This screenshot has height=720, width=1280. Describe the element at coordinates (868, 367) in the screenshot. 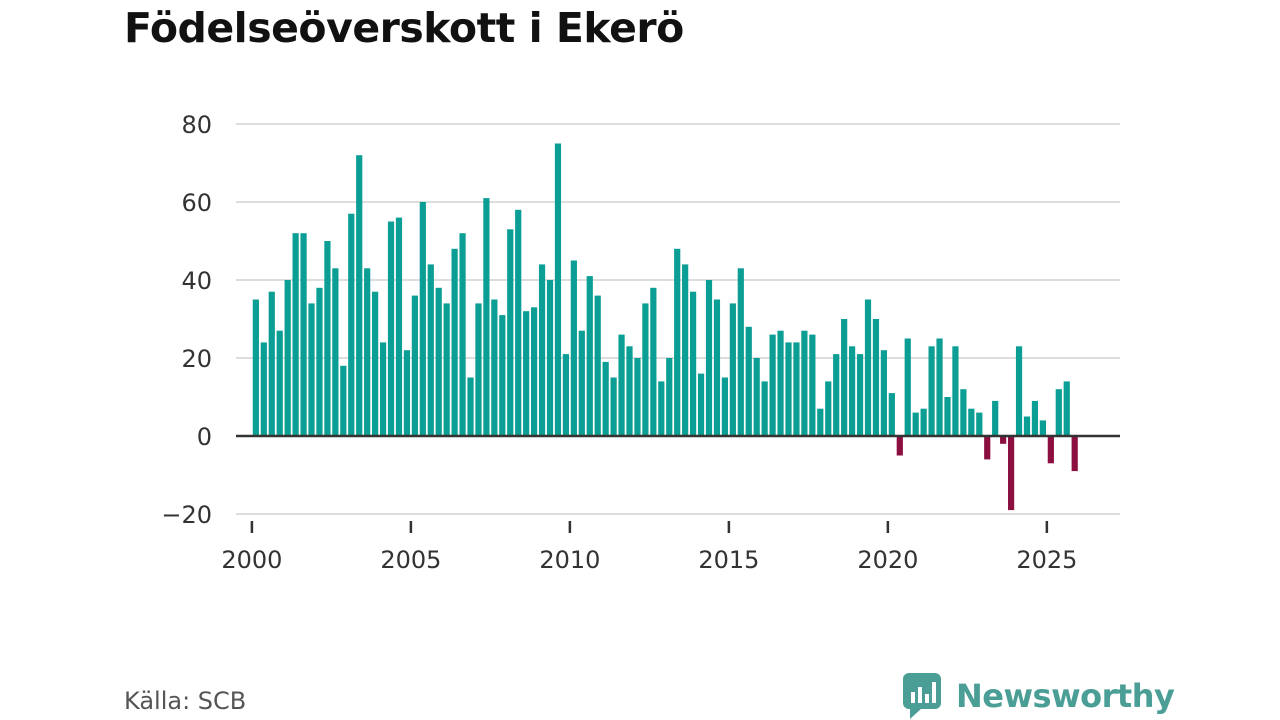

I see `bar-2019-Q2` at that location.